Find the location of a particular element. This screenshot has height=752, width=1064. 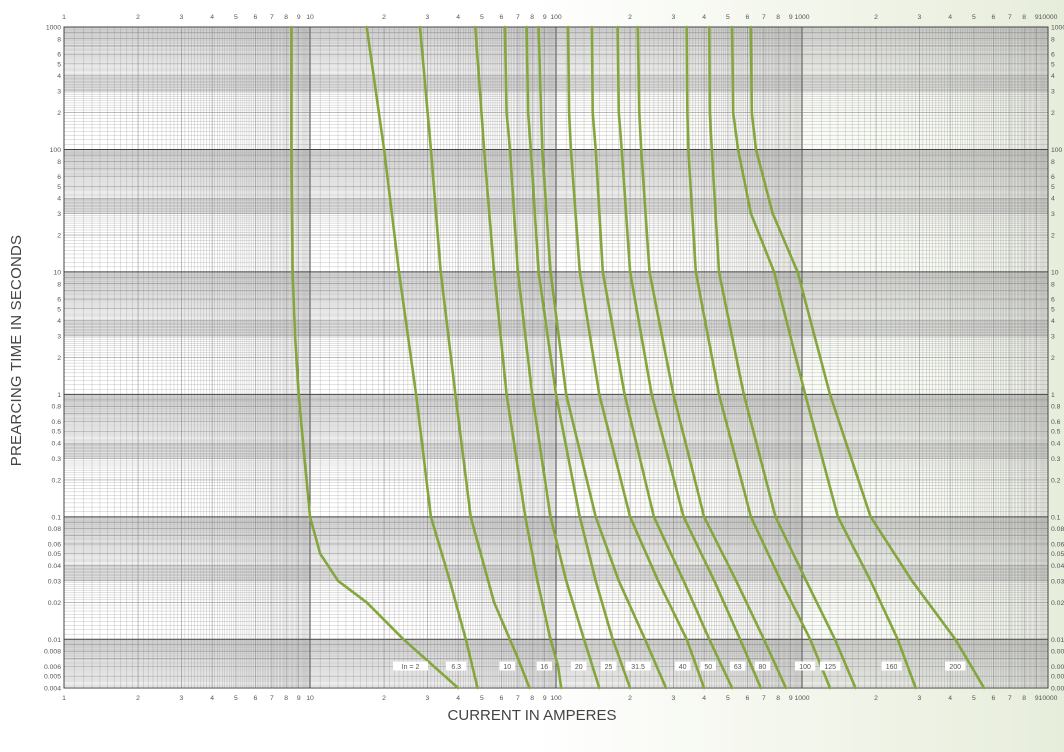

x-tick-label-top: 4 is located at coordinates (458, 17).